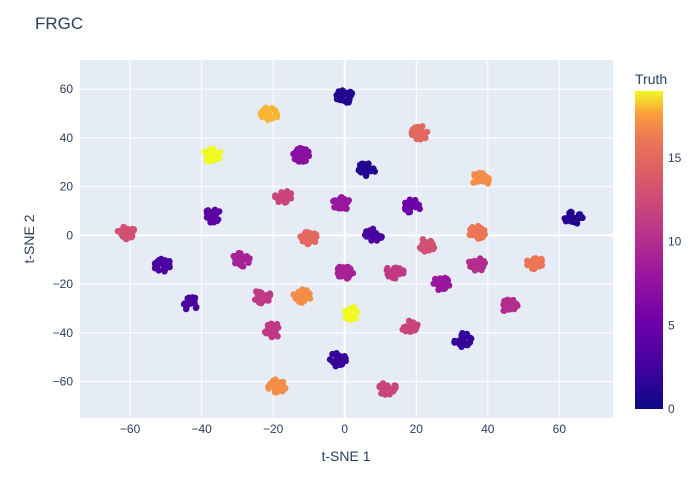 This screenshot has height=500, width=700. Describe the element at coordinates (130, 429) in the screenshot. I see `x-tick-label: −60` at that location.